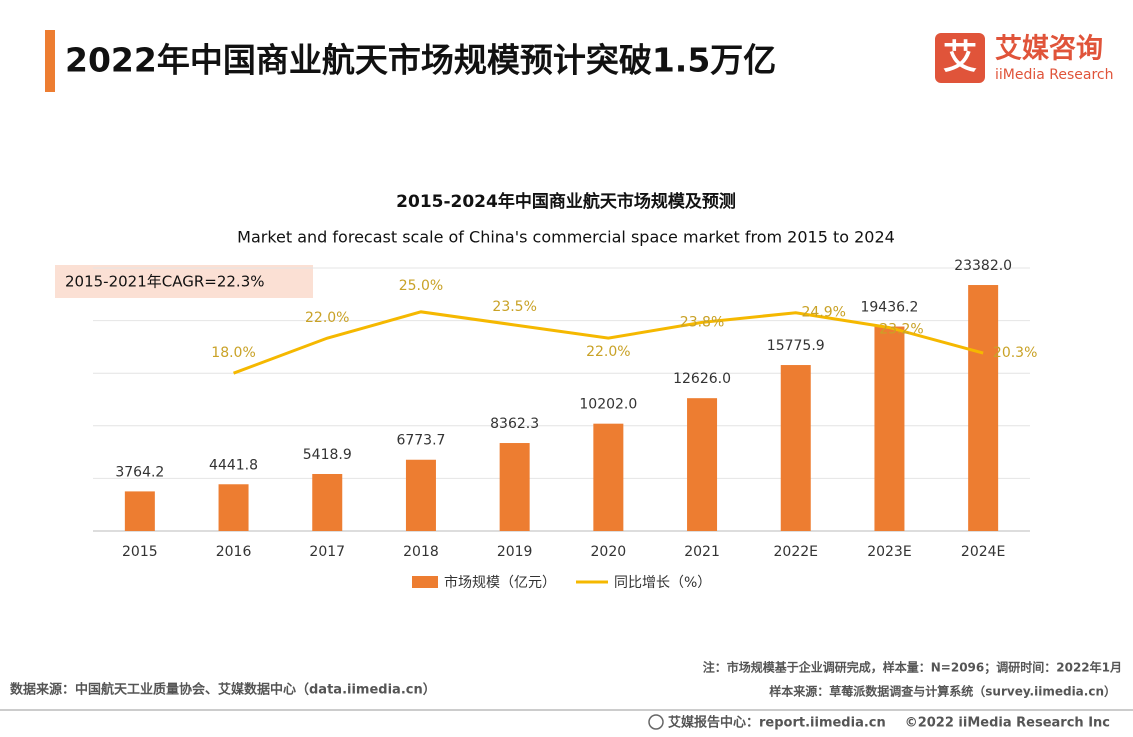 The image size is (1133, 737). I want to click on logo-box, so click(960, 58).